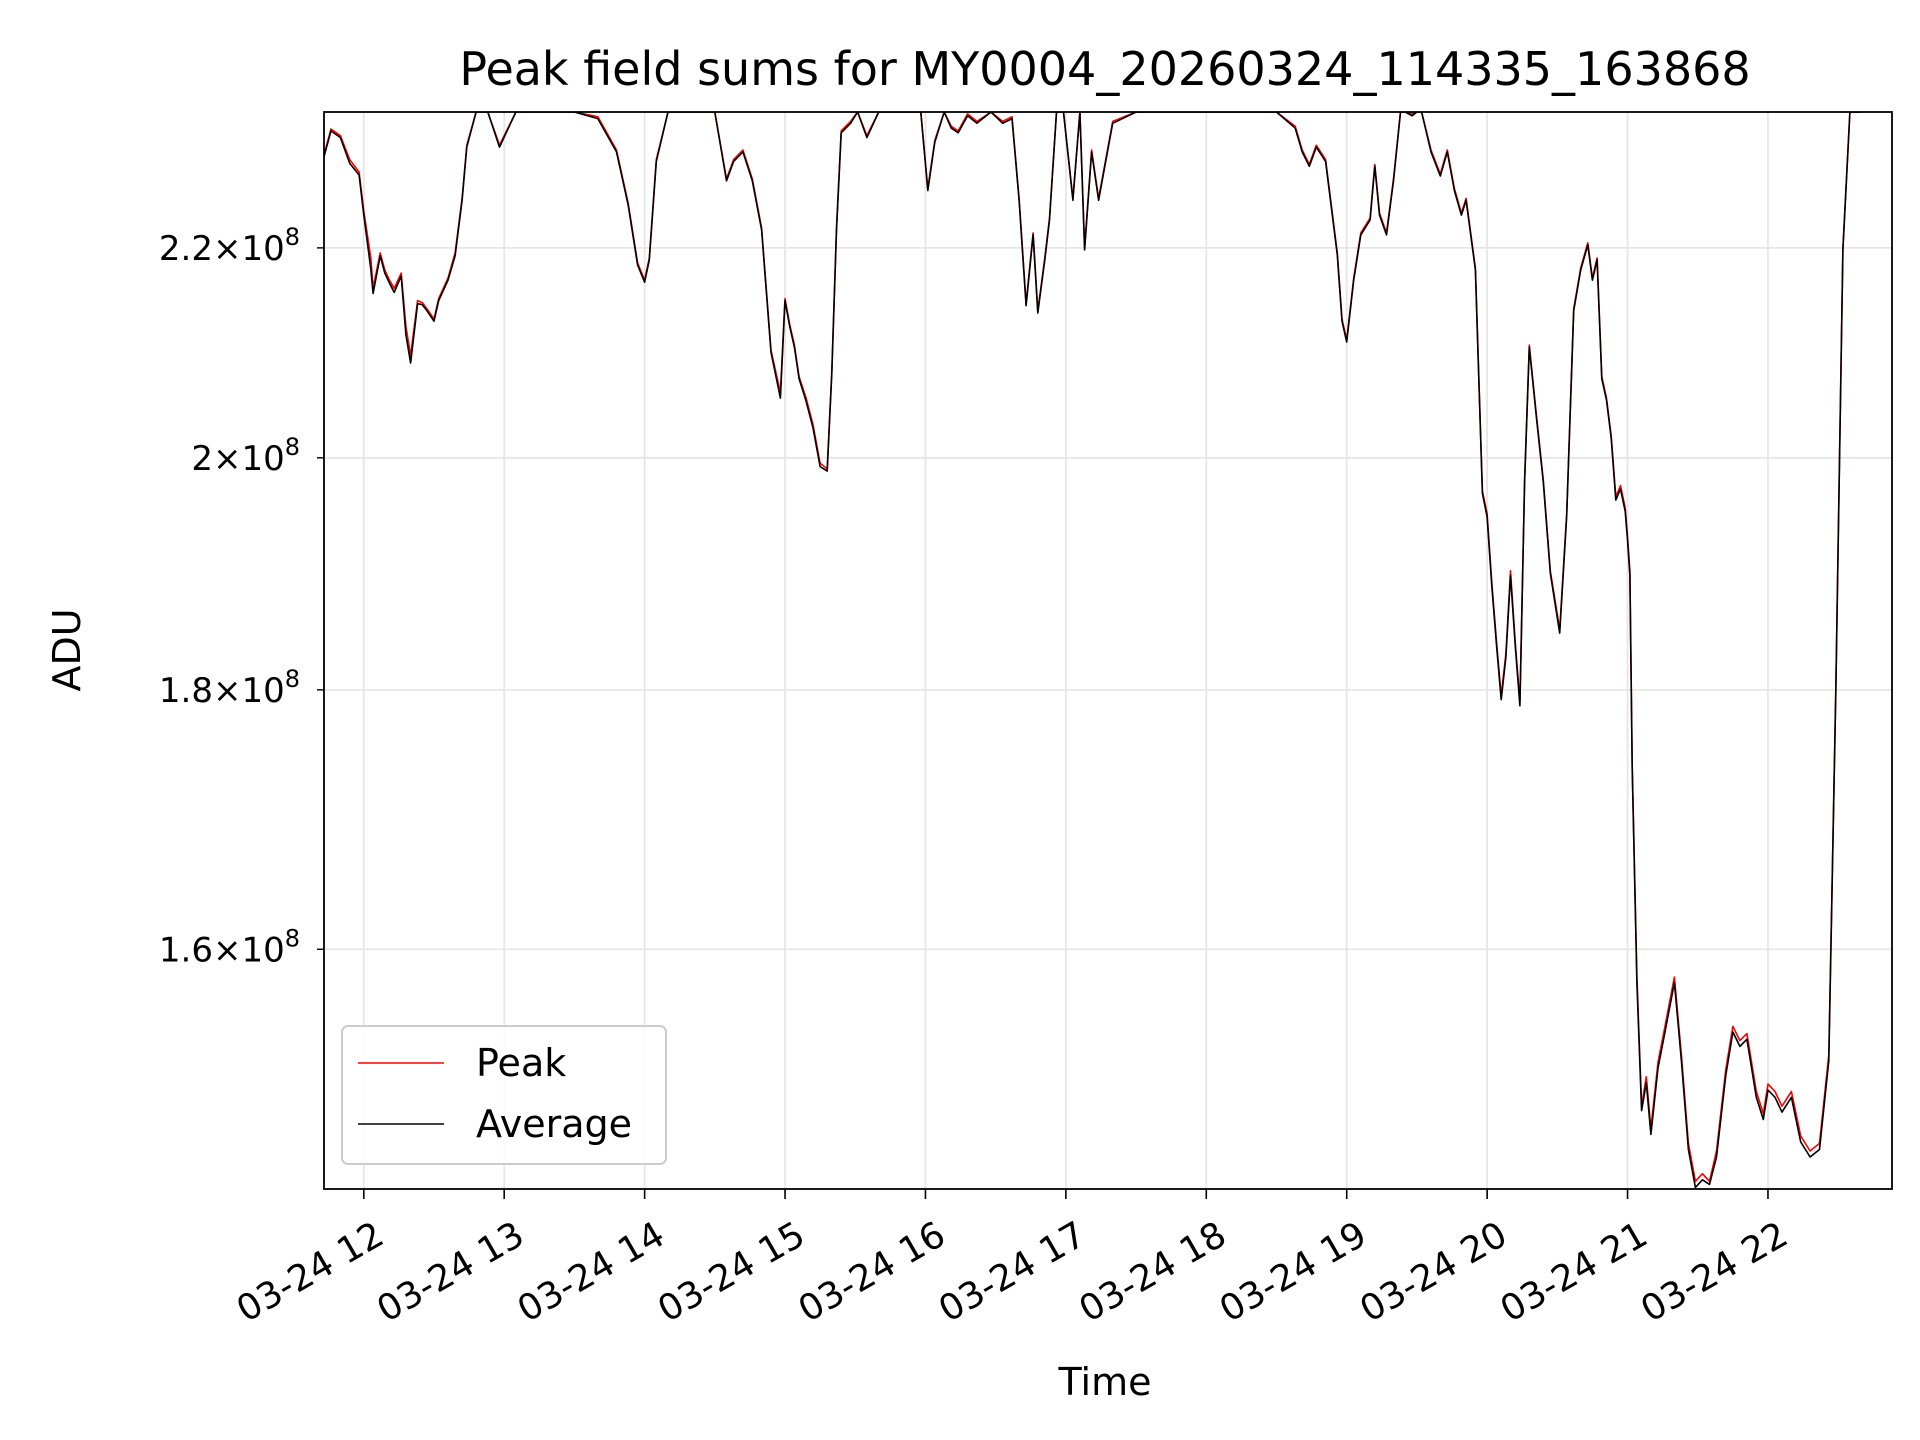  I want to click on x-tick-label: 03-24 16, so click(872, 1272).